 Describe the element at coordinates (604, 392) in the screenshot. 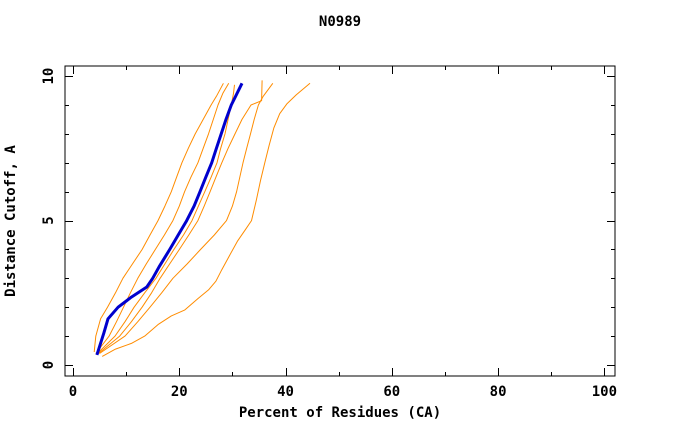

I see `x-tick-label: 100` at that location.